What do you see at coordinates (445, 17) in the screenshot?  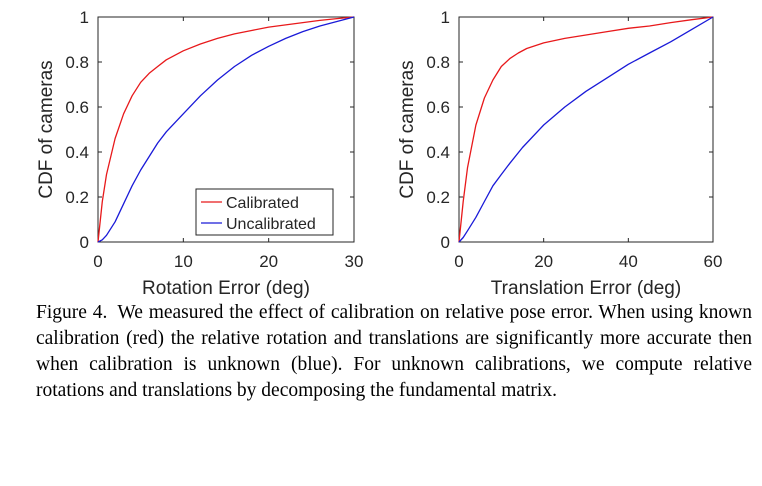 I see `translation-y-tick-label: 1` at bounding box center [445, 17].